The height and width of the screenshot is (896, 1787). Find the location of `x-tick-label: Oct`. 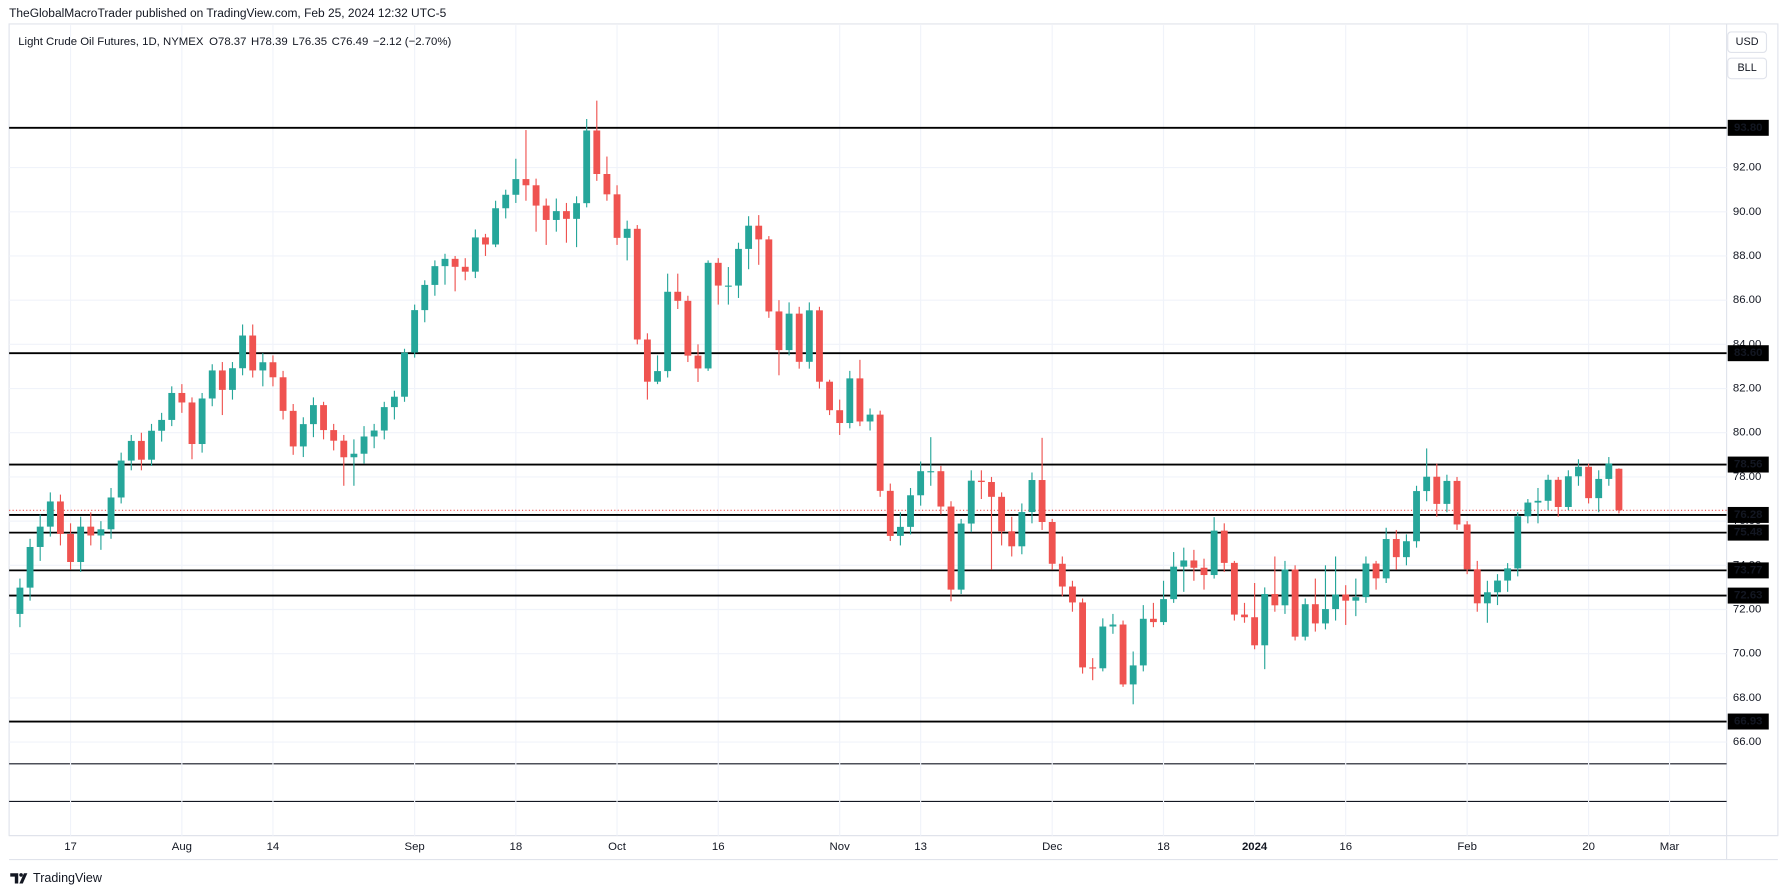

x-tick-label: Oct is located at coordinates (617, 847).